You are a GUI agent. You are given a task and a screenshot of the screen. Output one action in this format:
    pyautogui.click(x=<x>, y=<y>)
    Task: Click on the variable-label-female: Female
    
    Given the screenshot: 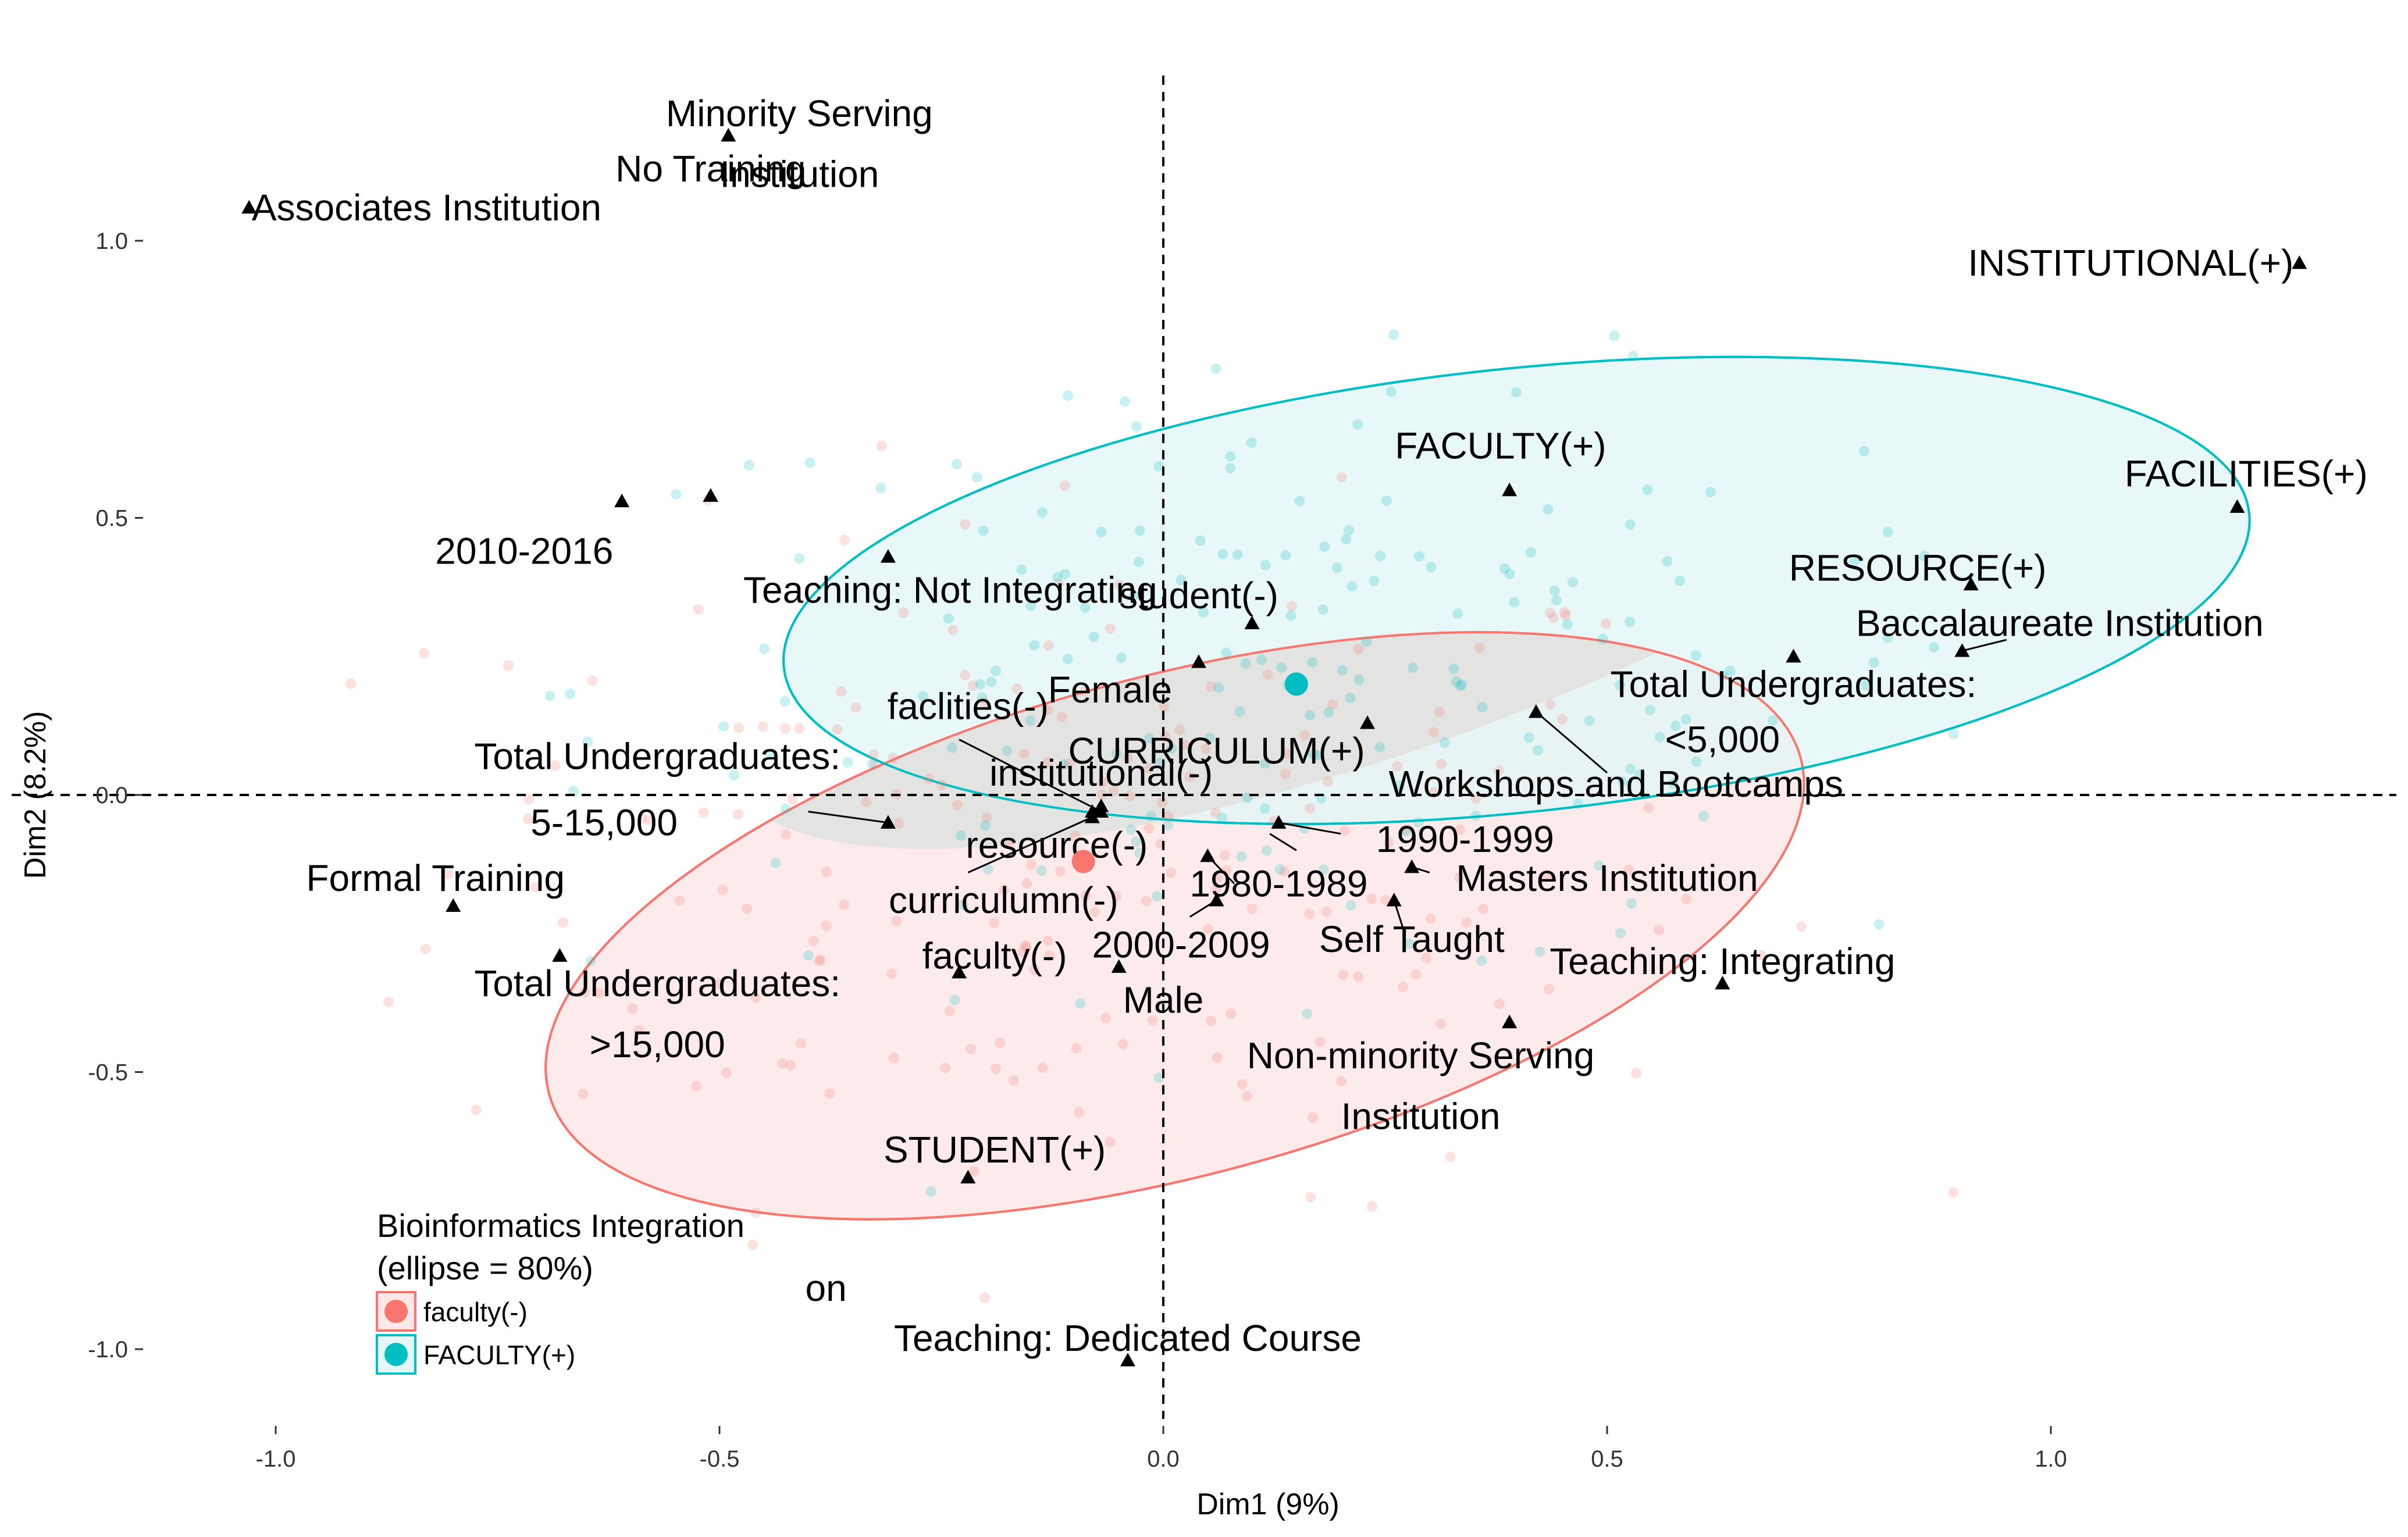 What is the action you would take?
    pyautogui.click(x=1110, y=690)
    